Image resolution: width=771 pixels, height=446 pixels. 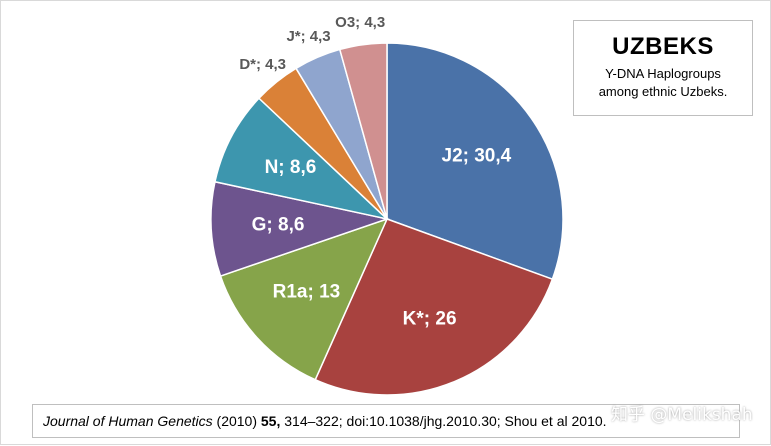 I want to click on slice-label-n: N; 8,6, so click(x=291, y=167).